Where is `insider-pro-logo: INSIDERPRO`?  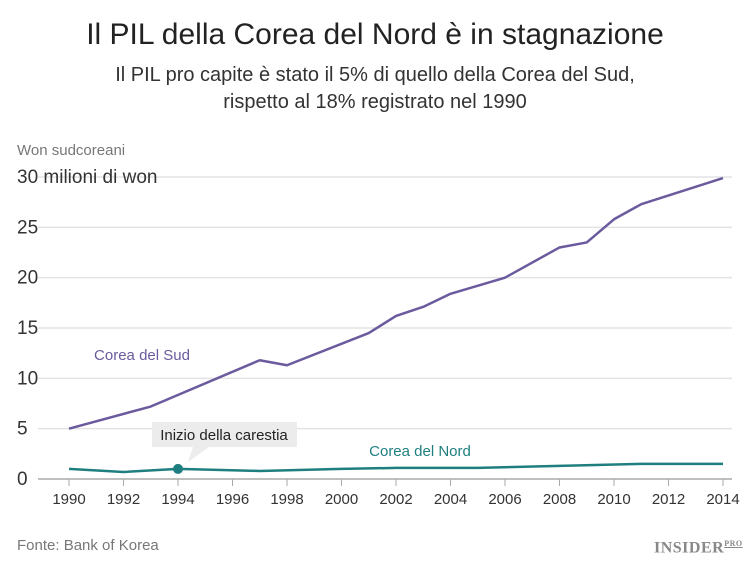
insider-pro-logo: INSIDERPRO is located at coordinates (698, 548).